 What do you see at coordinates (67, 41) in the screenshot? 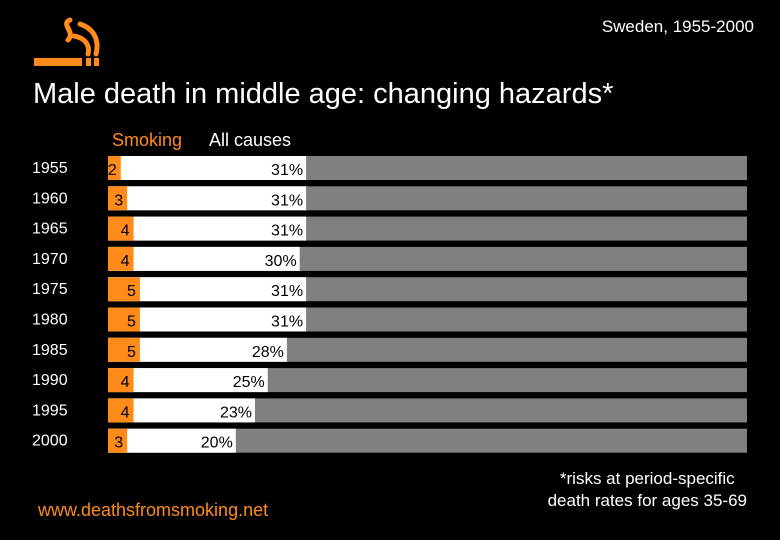
I see `smoking-cigarette-icon` at bounding box center [67, 41].